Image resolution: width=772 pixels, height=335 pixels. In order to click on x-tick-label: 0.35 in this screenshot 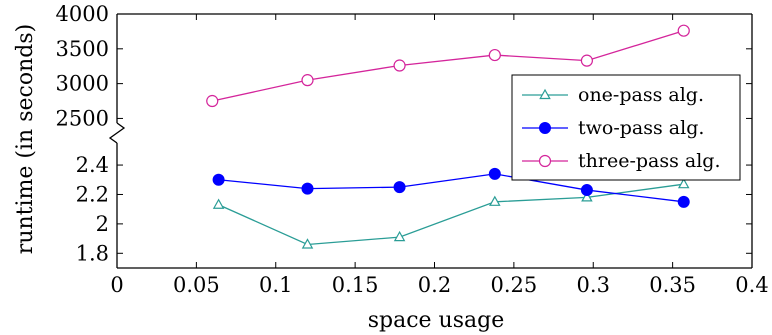, I will do `click(672, 285)`.